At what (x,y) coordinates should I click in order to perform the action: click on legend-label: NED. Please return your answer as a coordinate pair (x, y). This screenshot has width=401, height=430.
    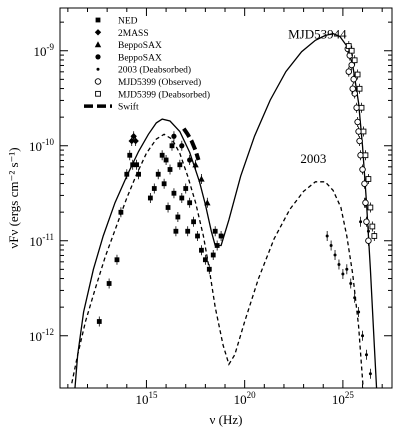
    Looking at the image, I should click on (128, 22).